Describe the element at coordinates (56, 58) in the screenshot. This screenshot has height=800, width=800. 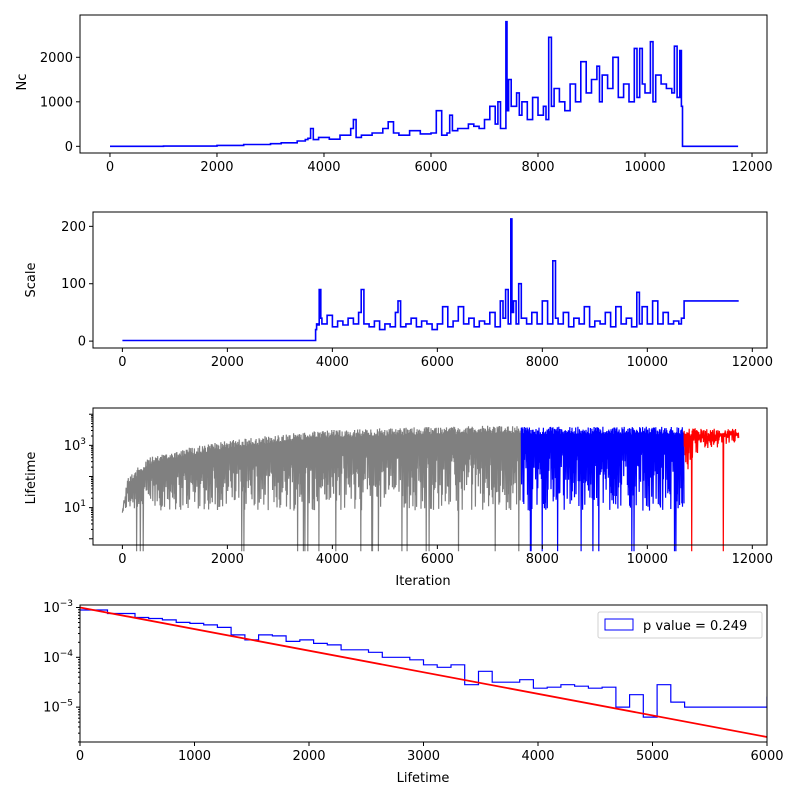
I see `y-tick-label-0: 2000` at that location.